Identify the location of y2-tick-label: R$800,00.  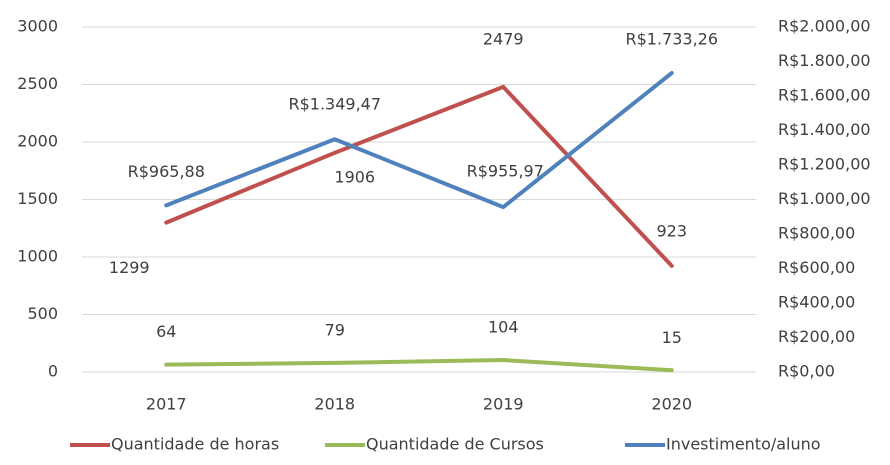
(816, 233).